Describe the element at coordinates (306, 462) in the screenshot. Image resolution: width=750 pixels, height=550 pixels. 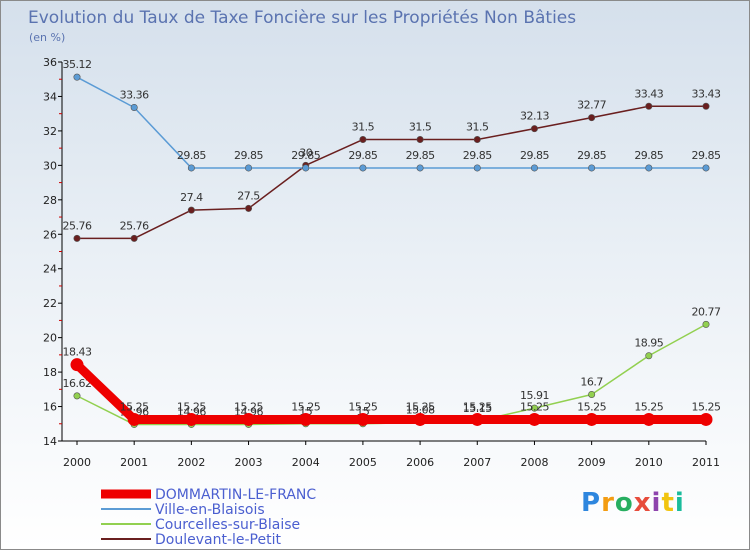
I see `x-tick-label: 2004` at that location.